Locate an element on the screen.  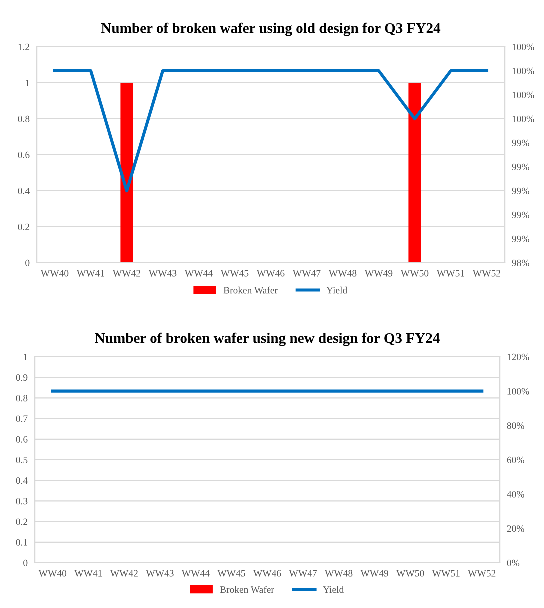
y-tick-label: 0.3 is located at coordinates (22, 501).